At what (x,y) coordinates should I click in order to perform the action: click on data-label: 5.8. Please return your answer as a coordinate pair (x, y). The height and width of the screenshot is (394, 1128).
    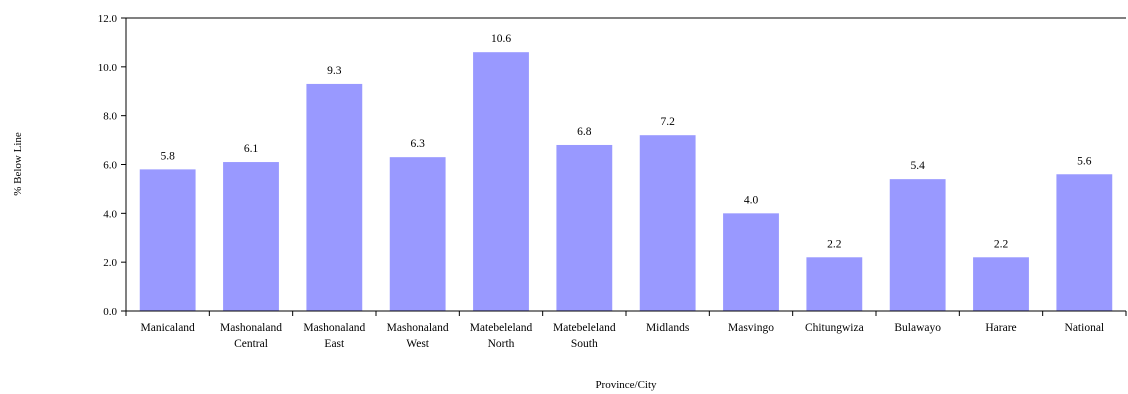
    Looking at the image, I should click on (167, 156).